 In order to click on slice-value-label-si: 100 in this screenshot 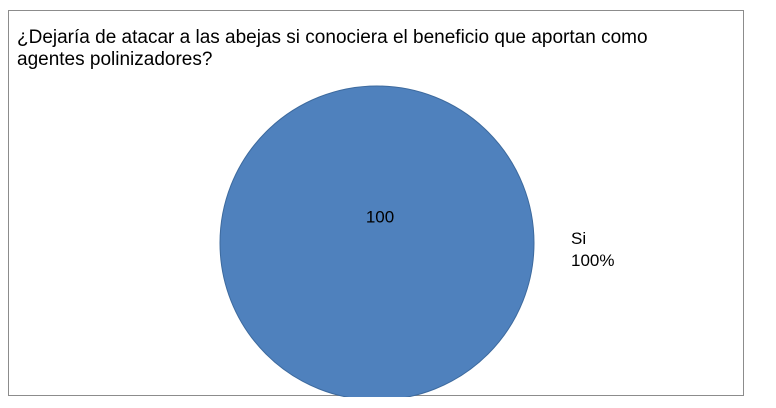, I will do `click(380, 216)`.